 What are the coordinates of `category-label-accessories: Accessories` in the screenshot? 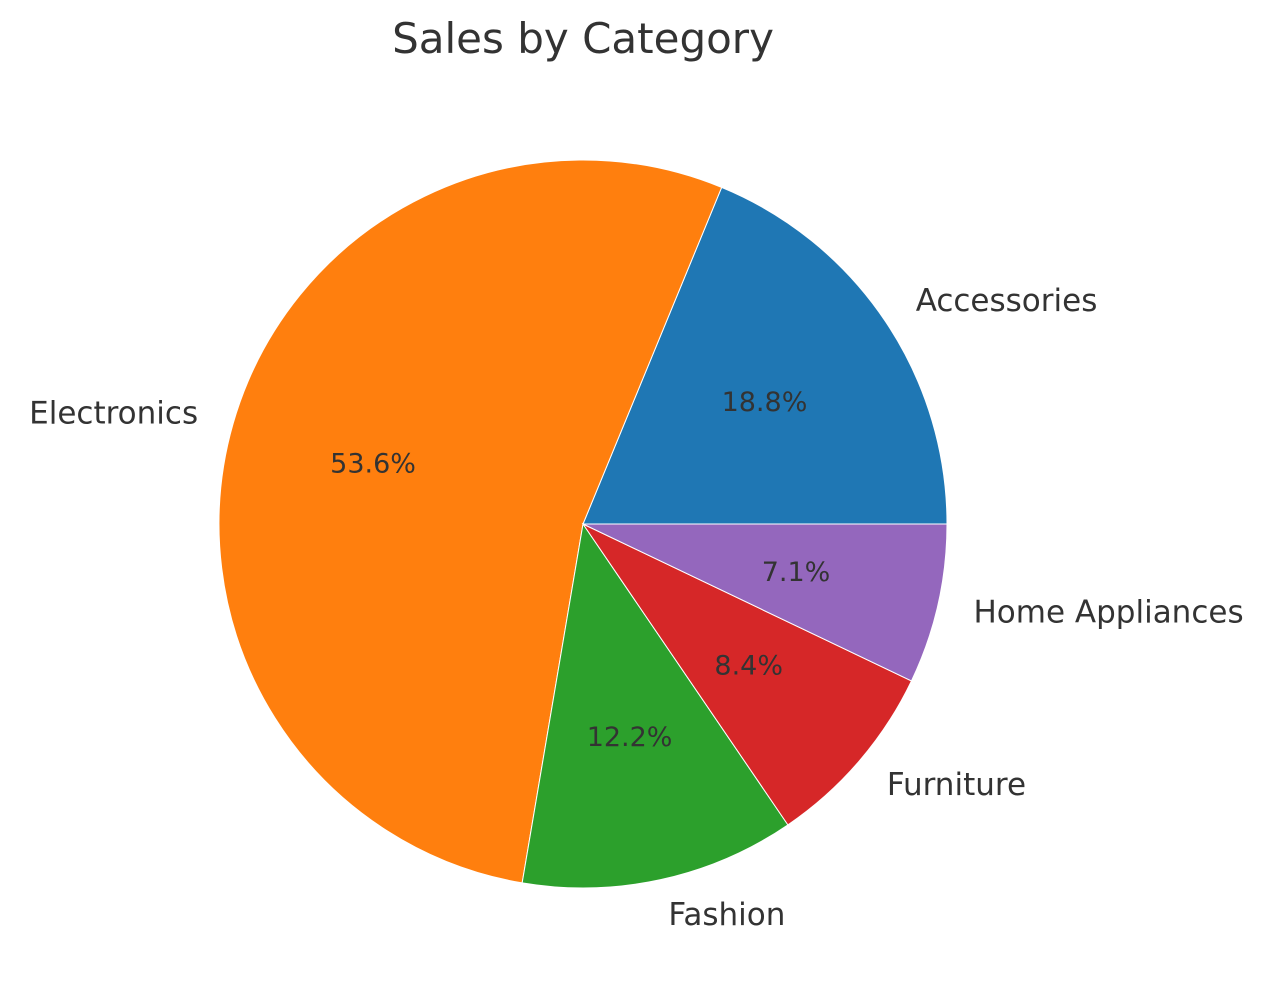 It's located at (1007, 301).